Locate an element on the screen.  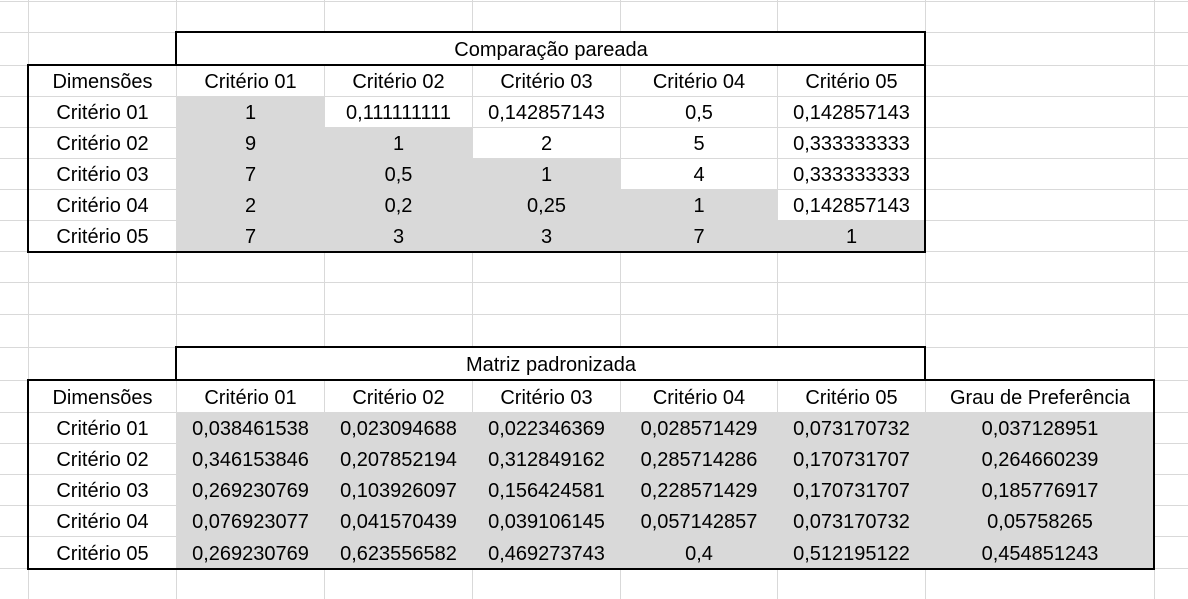
table1-cell: 4 is located at coordinates (699, 174).